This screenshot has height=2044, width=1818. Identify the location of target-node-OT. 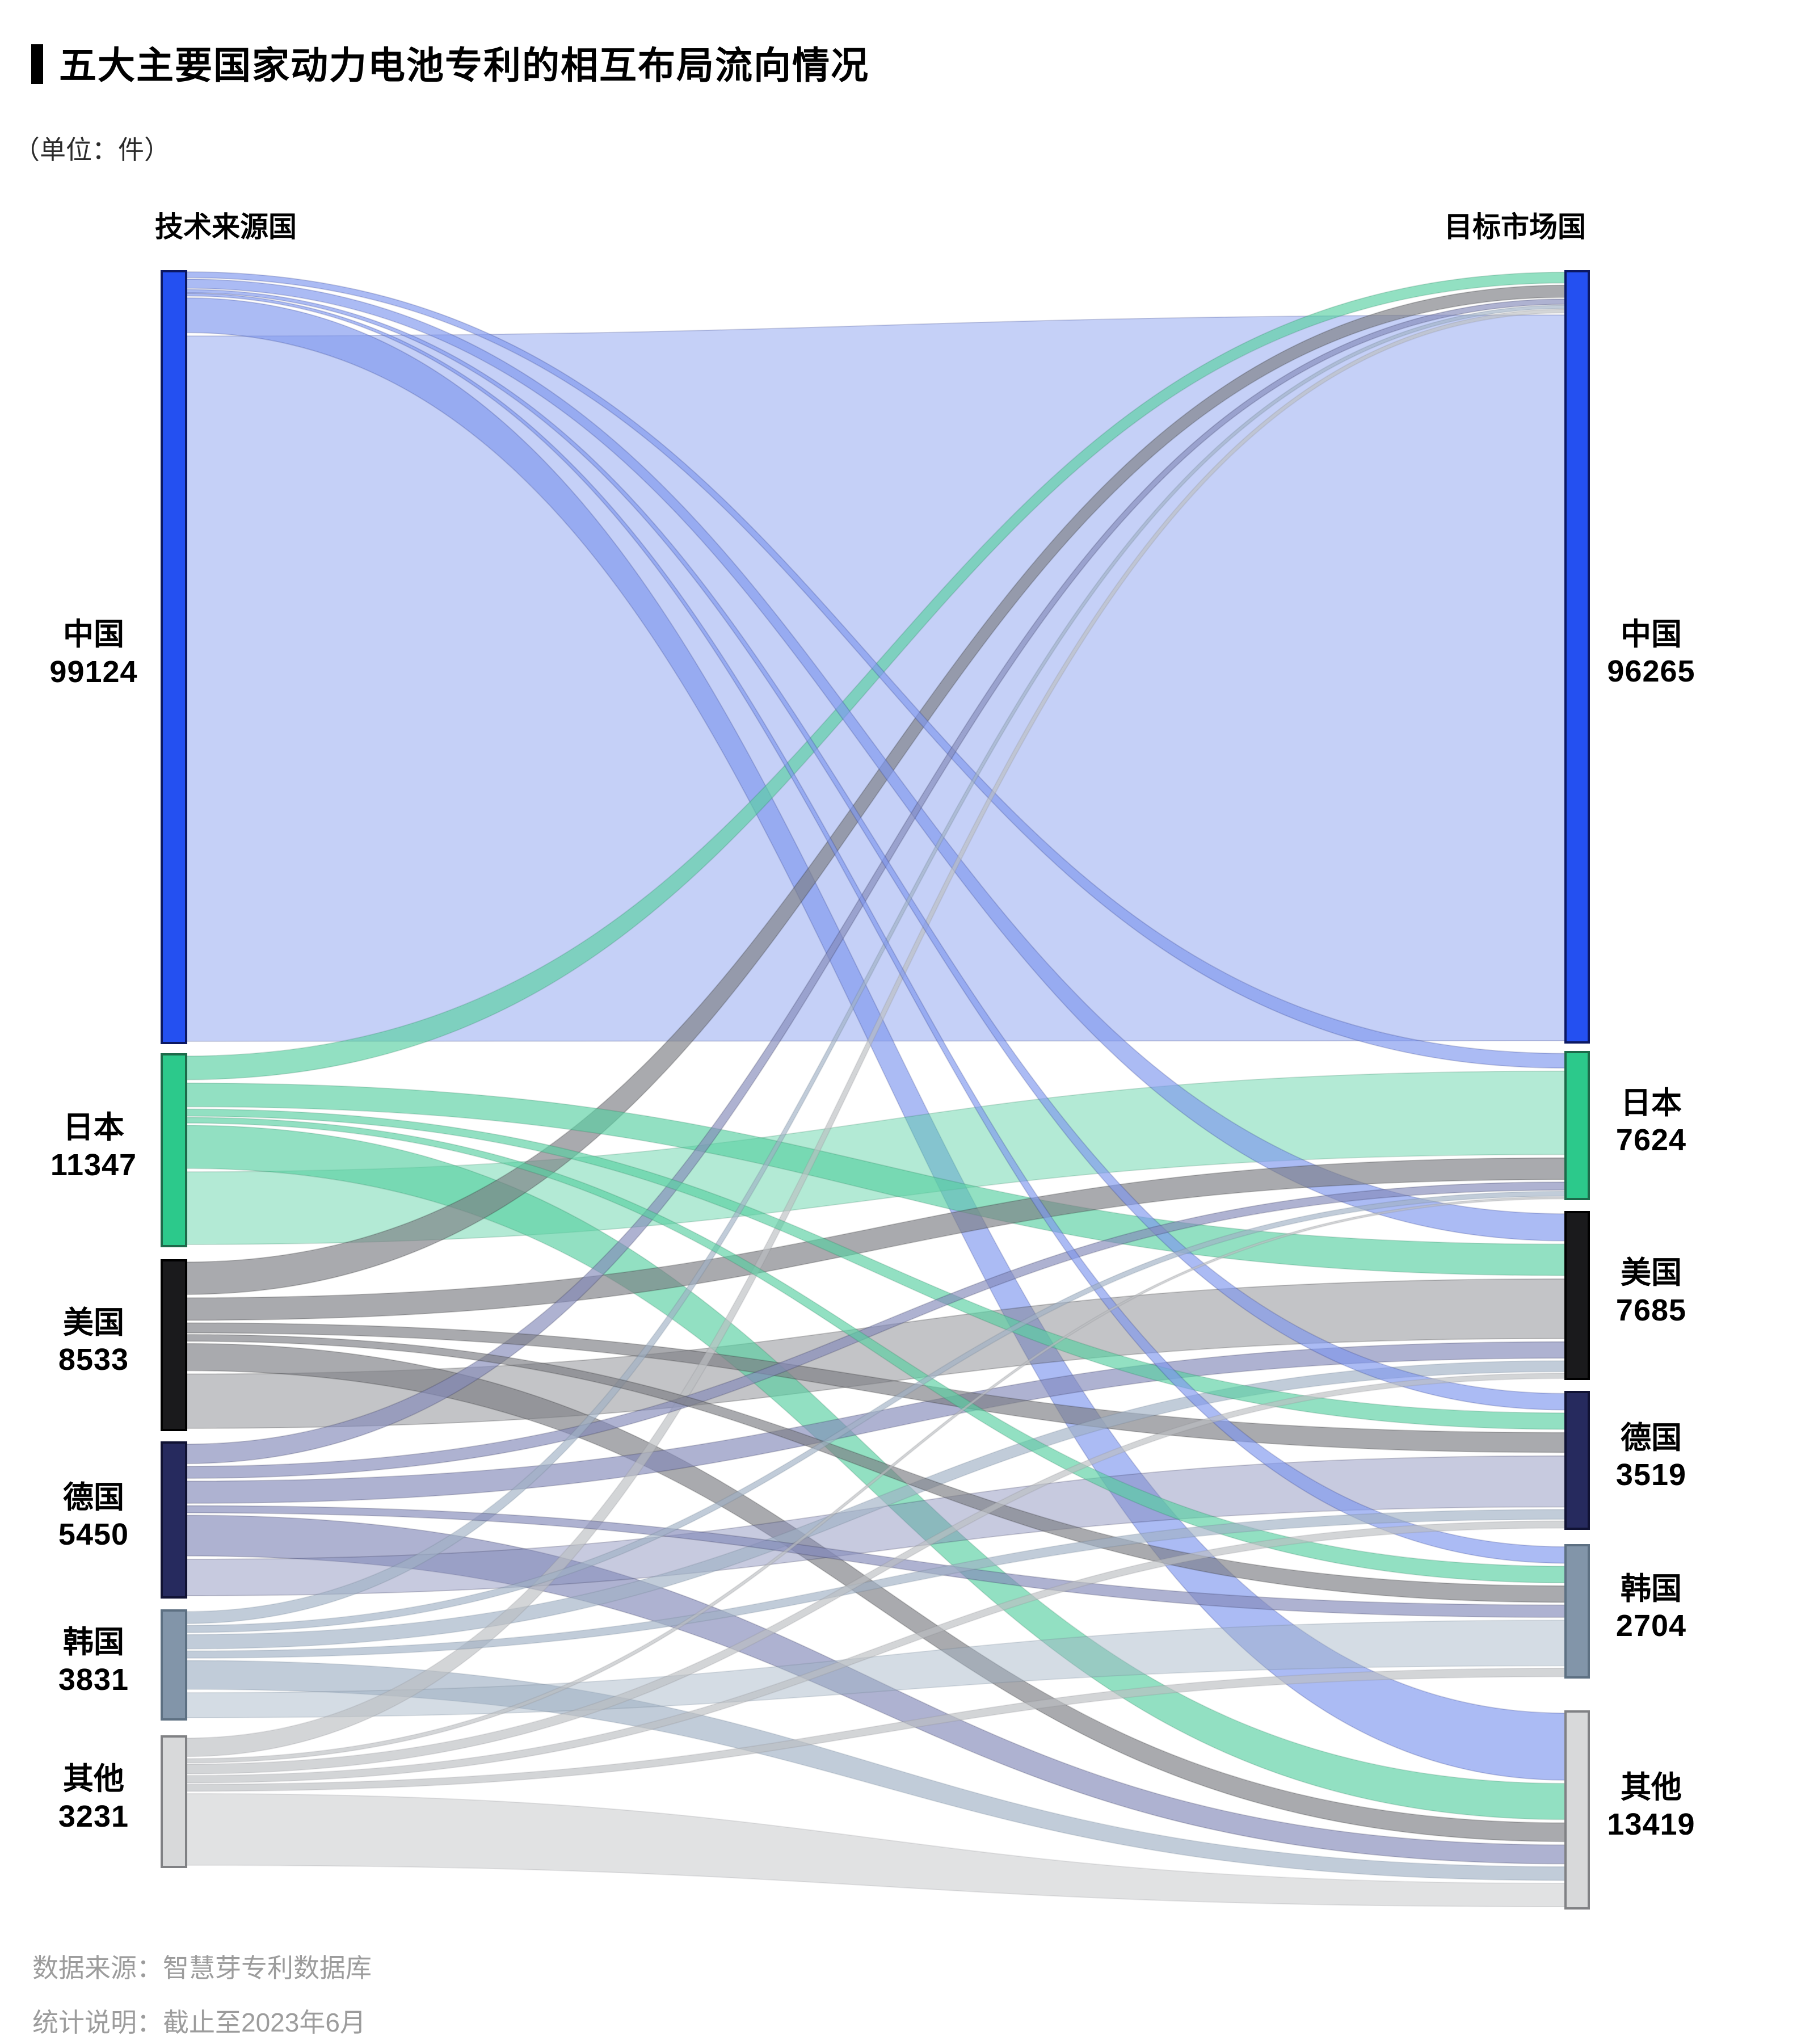
(1577, 1810).